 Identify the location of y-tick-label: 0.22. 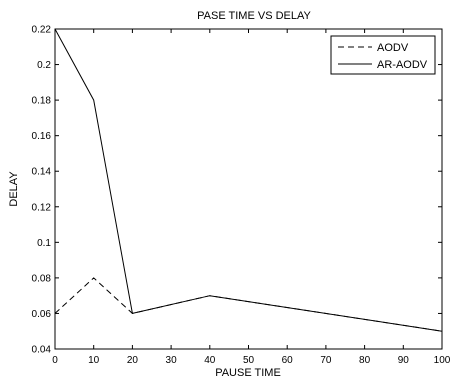
(42, 30).